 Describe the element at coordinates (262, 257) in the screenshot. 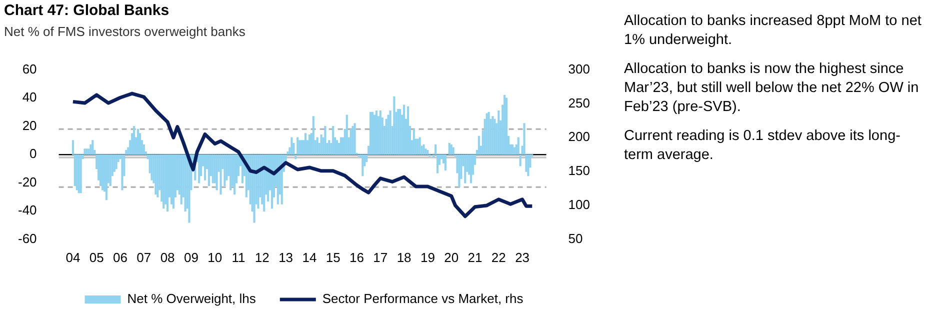

I see `x-tick-label: 12` at that location.